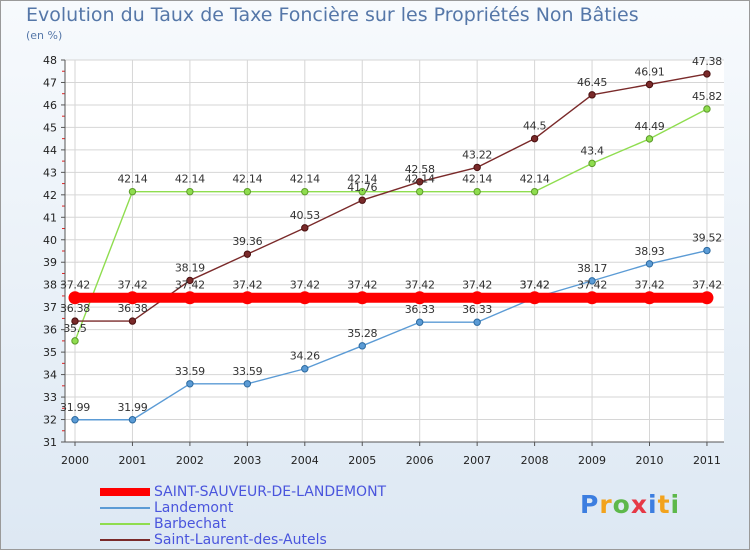 The height and width of the screenshot is (550, 750). I want to click on y-tick-label: 47, so click(50, 82).